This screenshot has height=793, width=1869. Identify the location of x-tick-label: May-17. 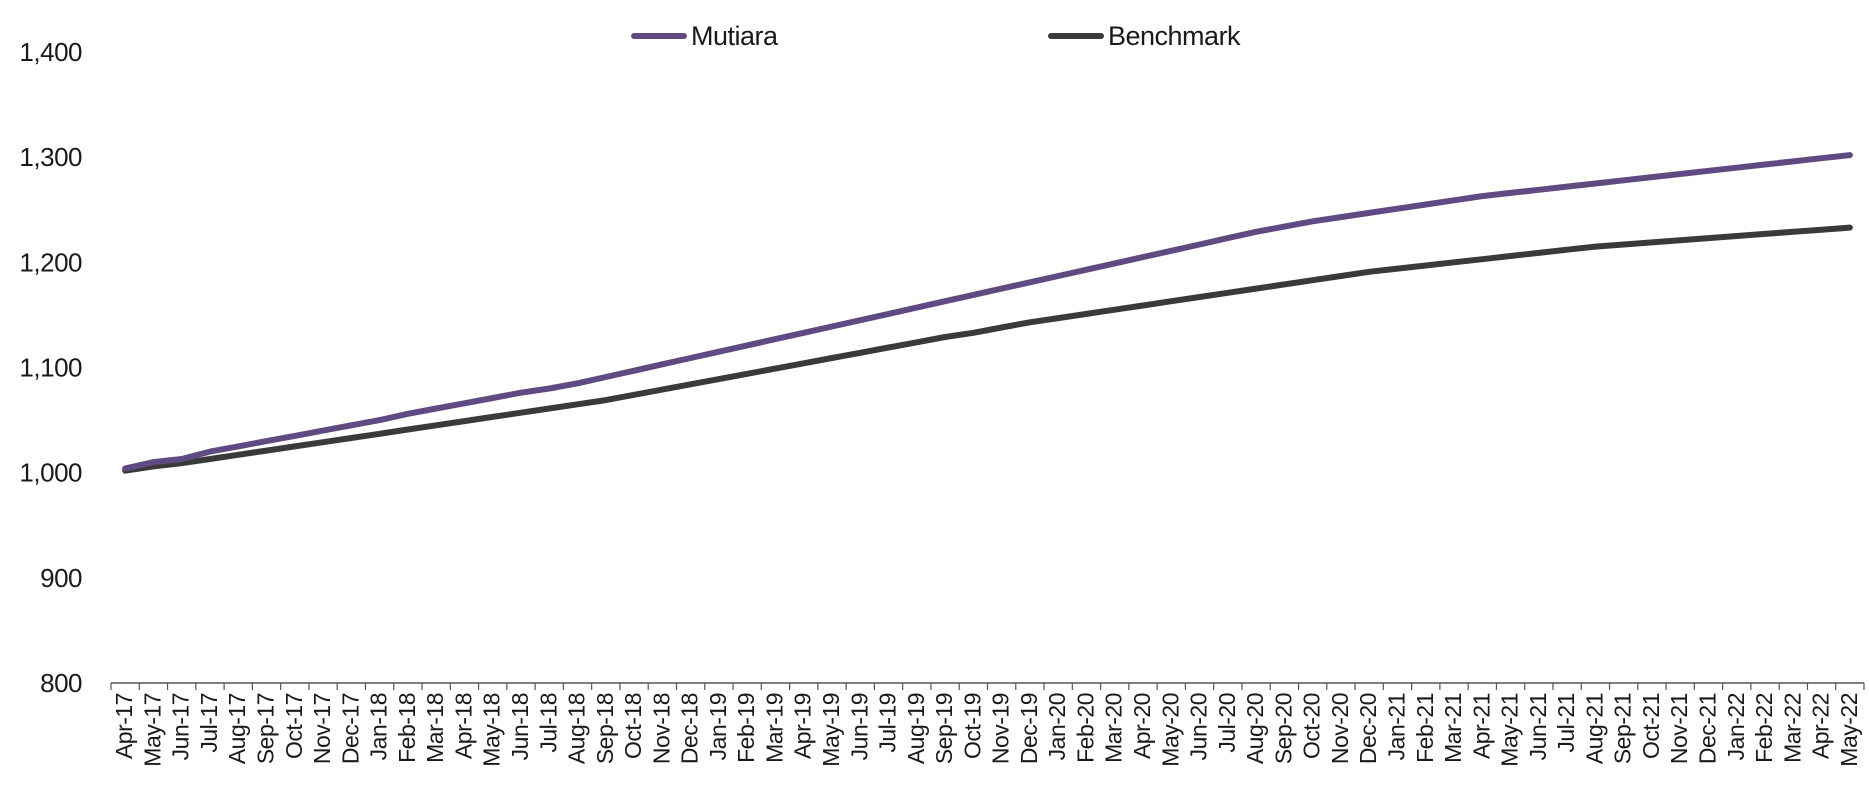
(152, 730).